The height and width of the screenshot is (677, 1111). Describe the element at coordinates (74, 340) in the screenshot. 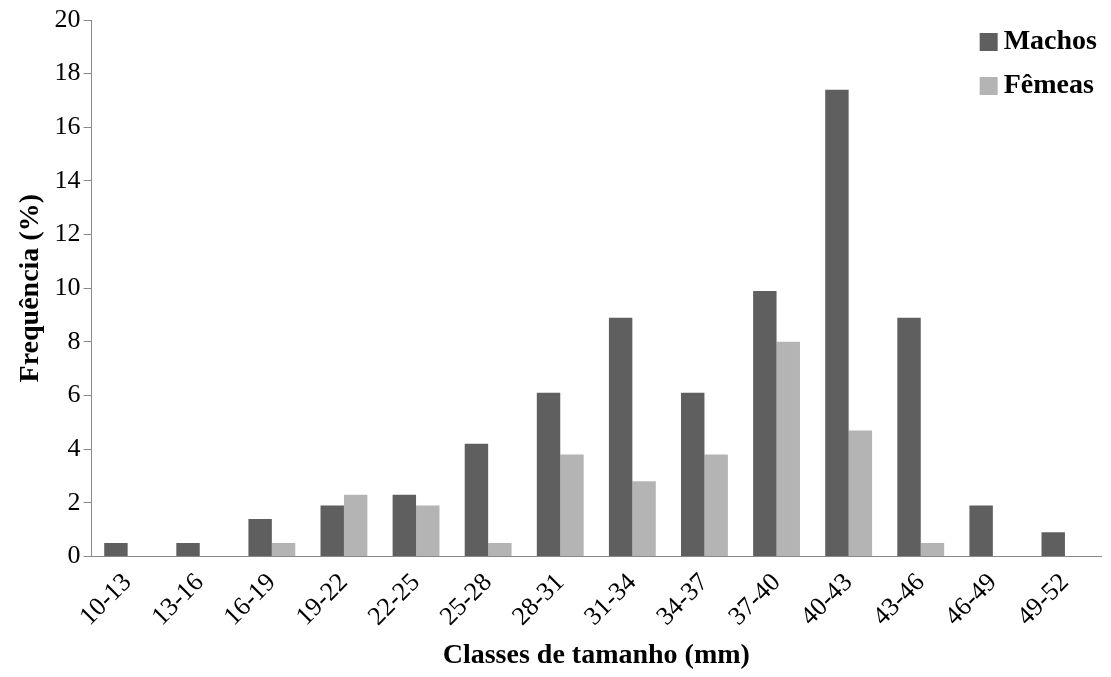

I see `y-tick-label: 8` at that location.